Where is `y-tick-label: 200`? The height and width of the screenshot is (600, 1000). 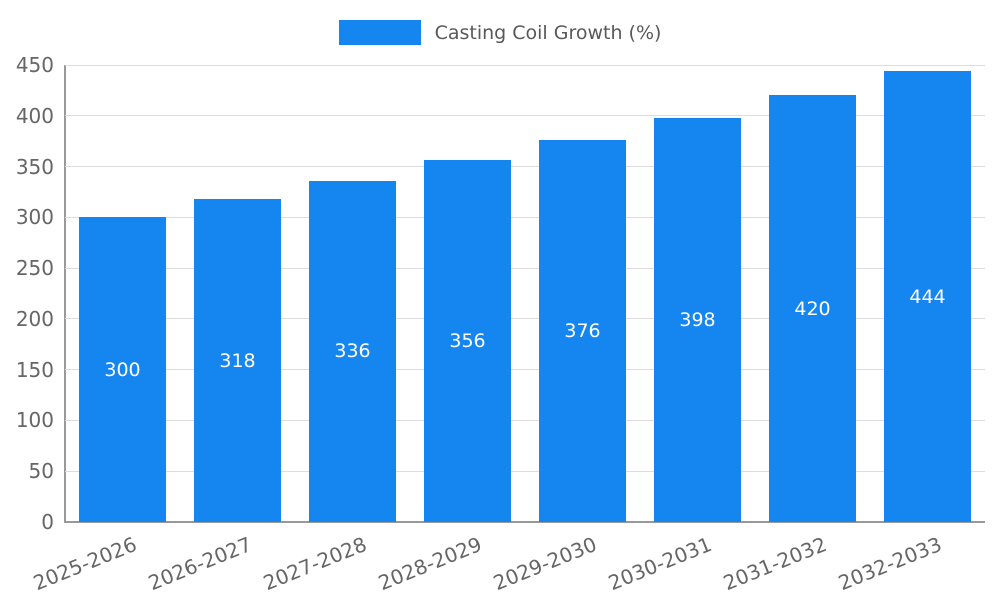
y-tick-label: 200 is located at coordinates (34, 318).